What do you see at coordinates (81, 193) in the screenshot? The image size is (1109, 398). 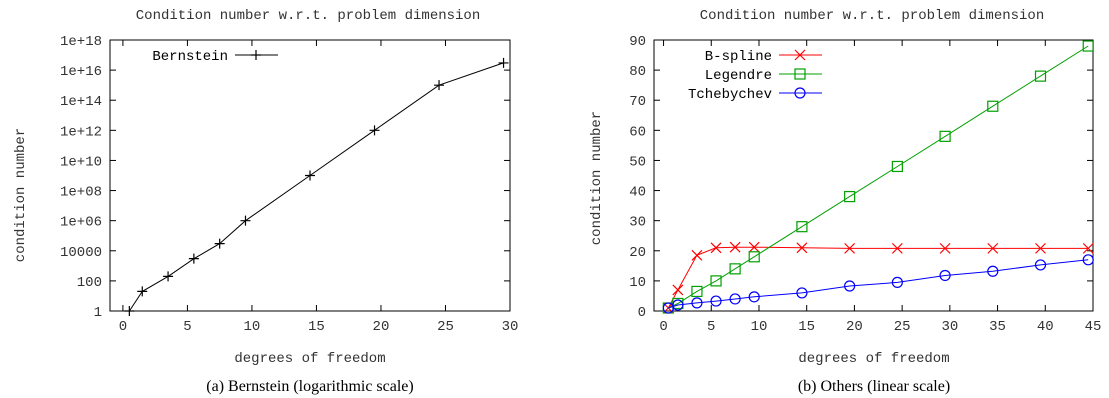 I see `chart-a-y-tick-label: 1e+08` at bounding box center [81, 193].